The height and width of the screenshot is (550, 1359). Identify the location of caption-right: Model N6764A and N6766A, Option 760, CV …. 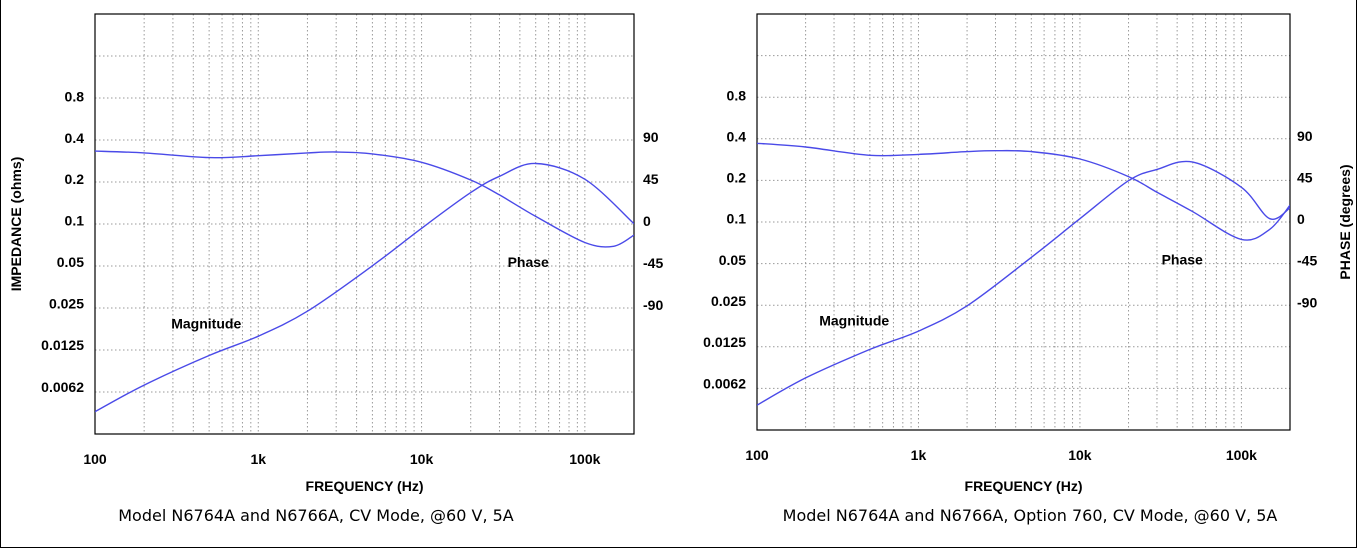
(1030, 515).